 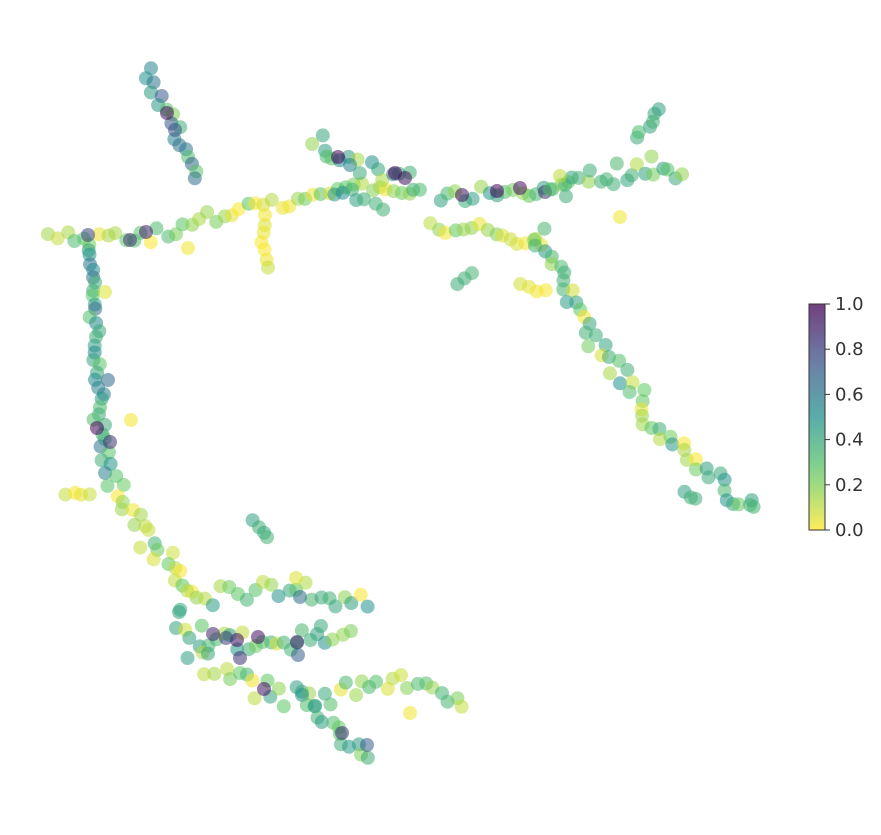 I want to click on colorbar-tick-label: 0.8, so click(x=849, y=349).